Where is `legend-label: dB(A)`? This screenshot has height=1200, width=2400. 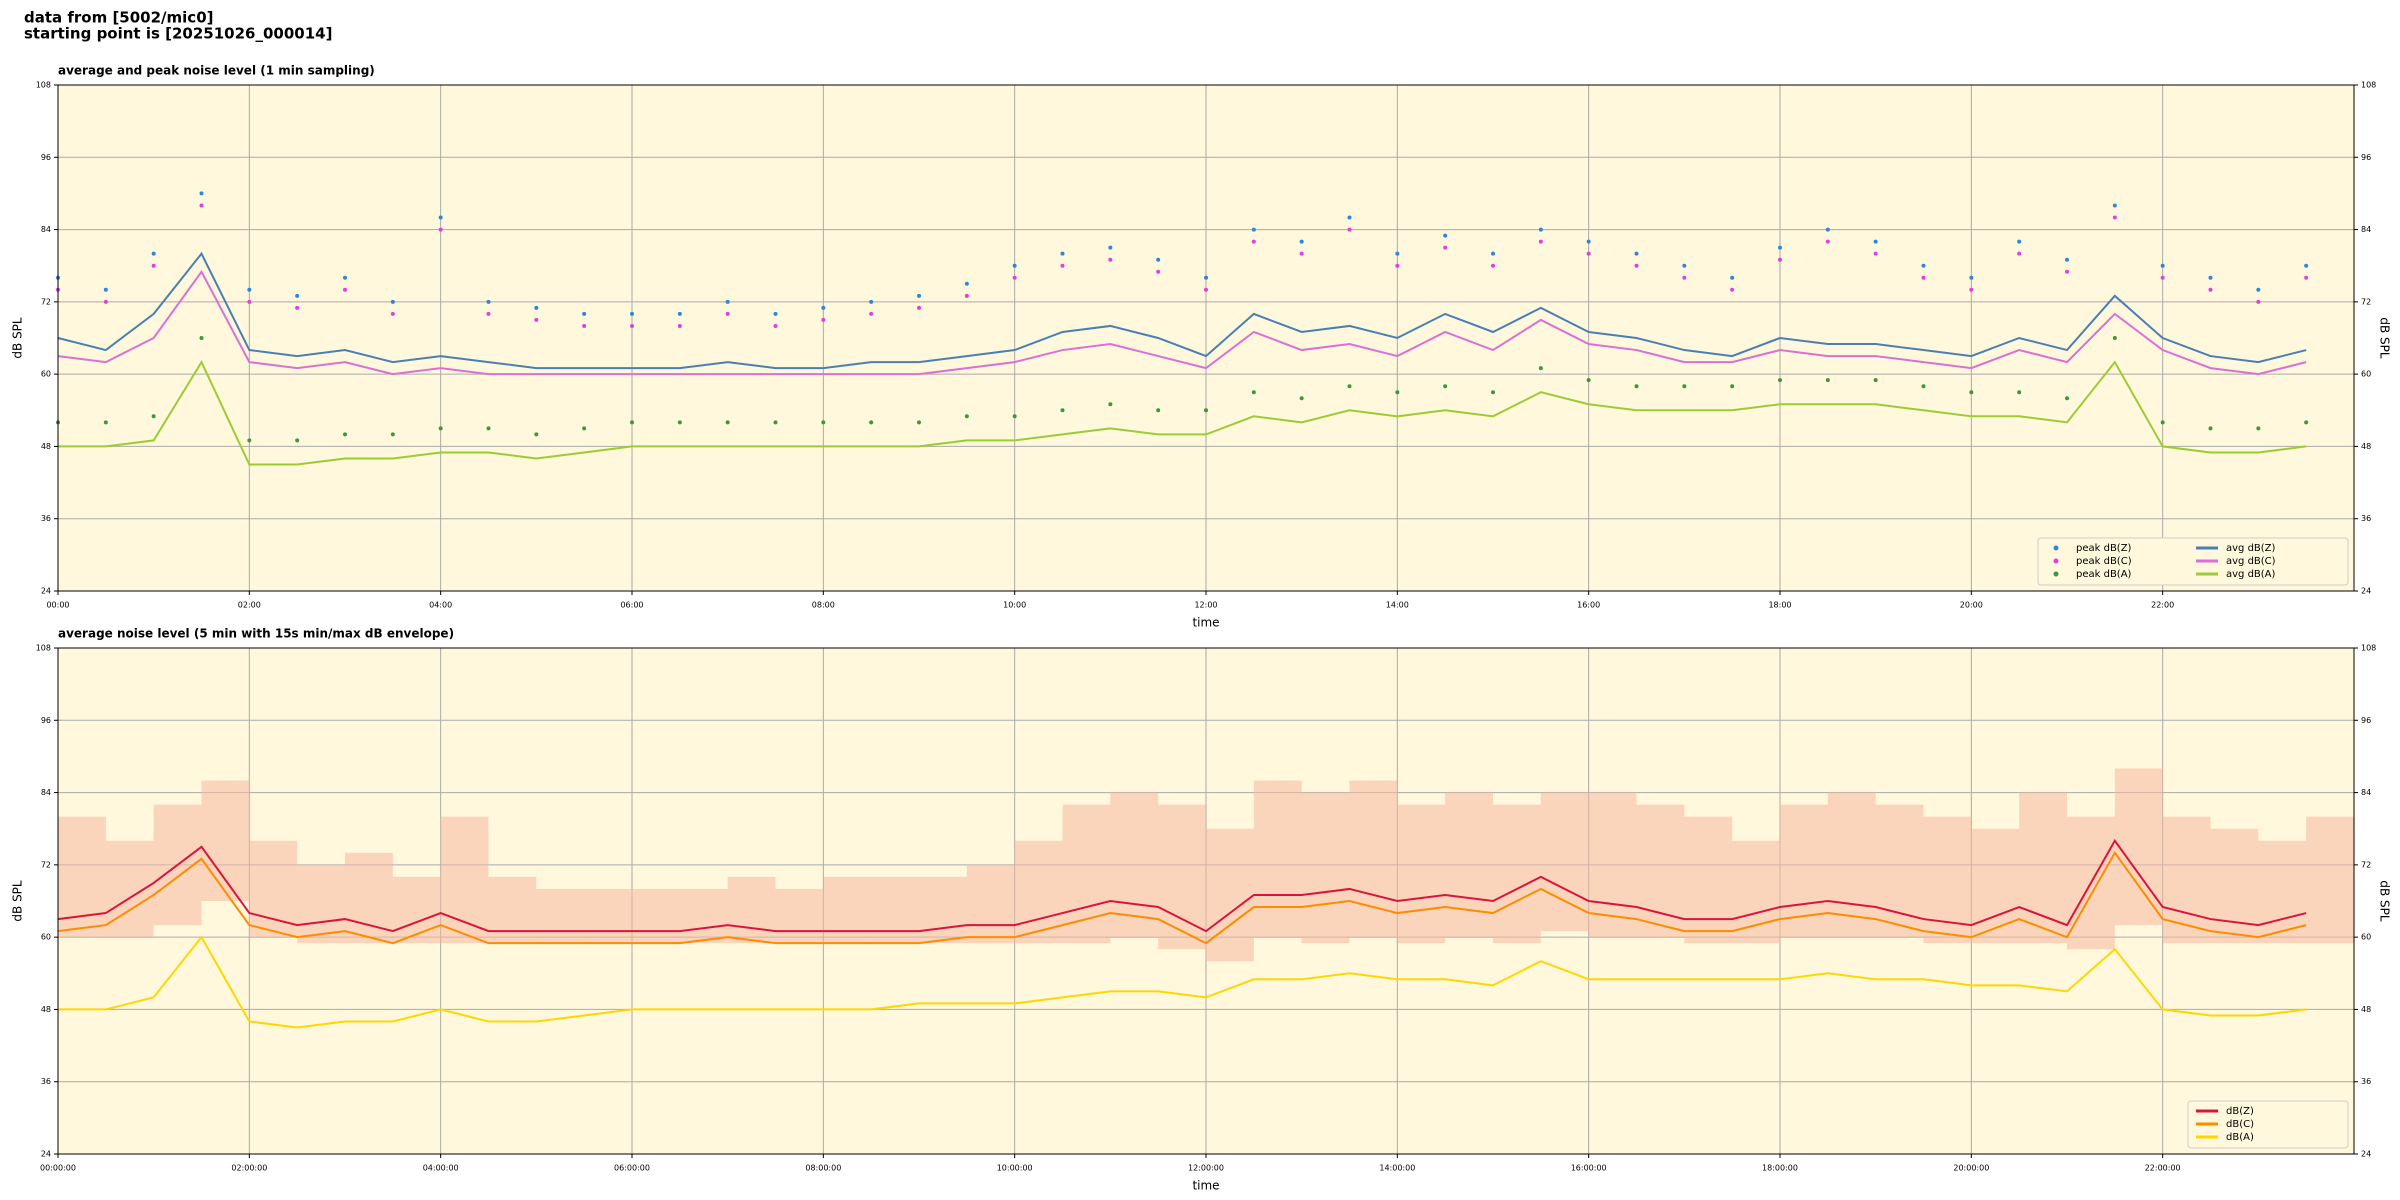
legend-label: dB(A) is located at coordinates (2240, 1137).